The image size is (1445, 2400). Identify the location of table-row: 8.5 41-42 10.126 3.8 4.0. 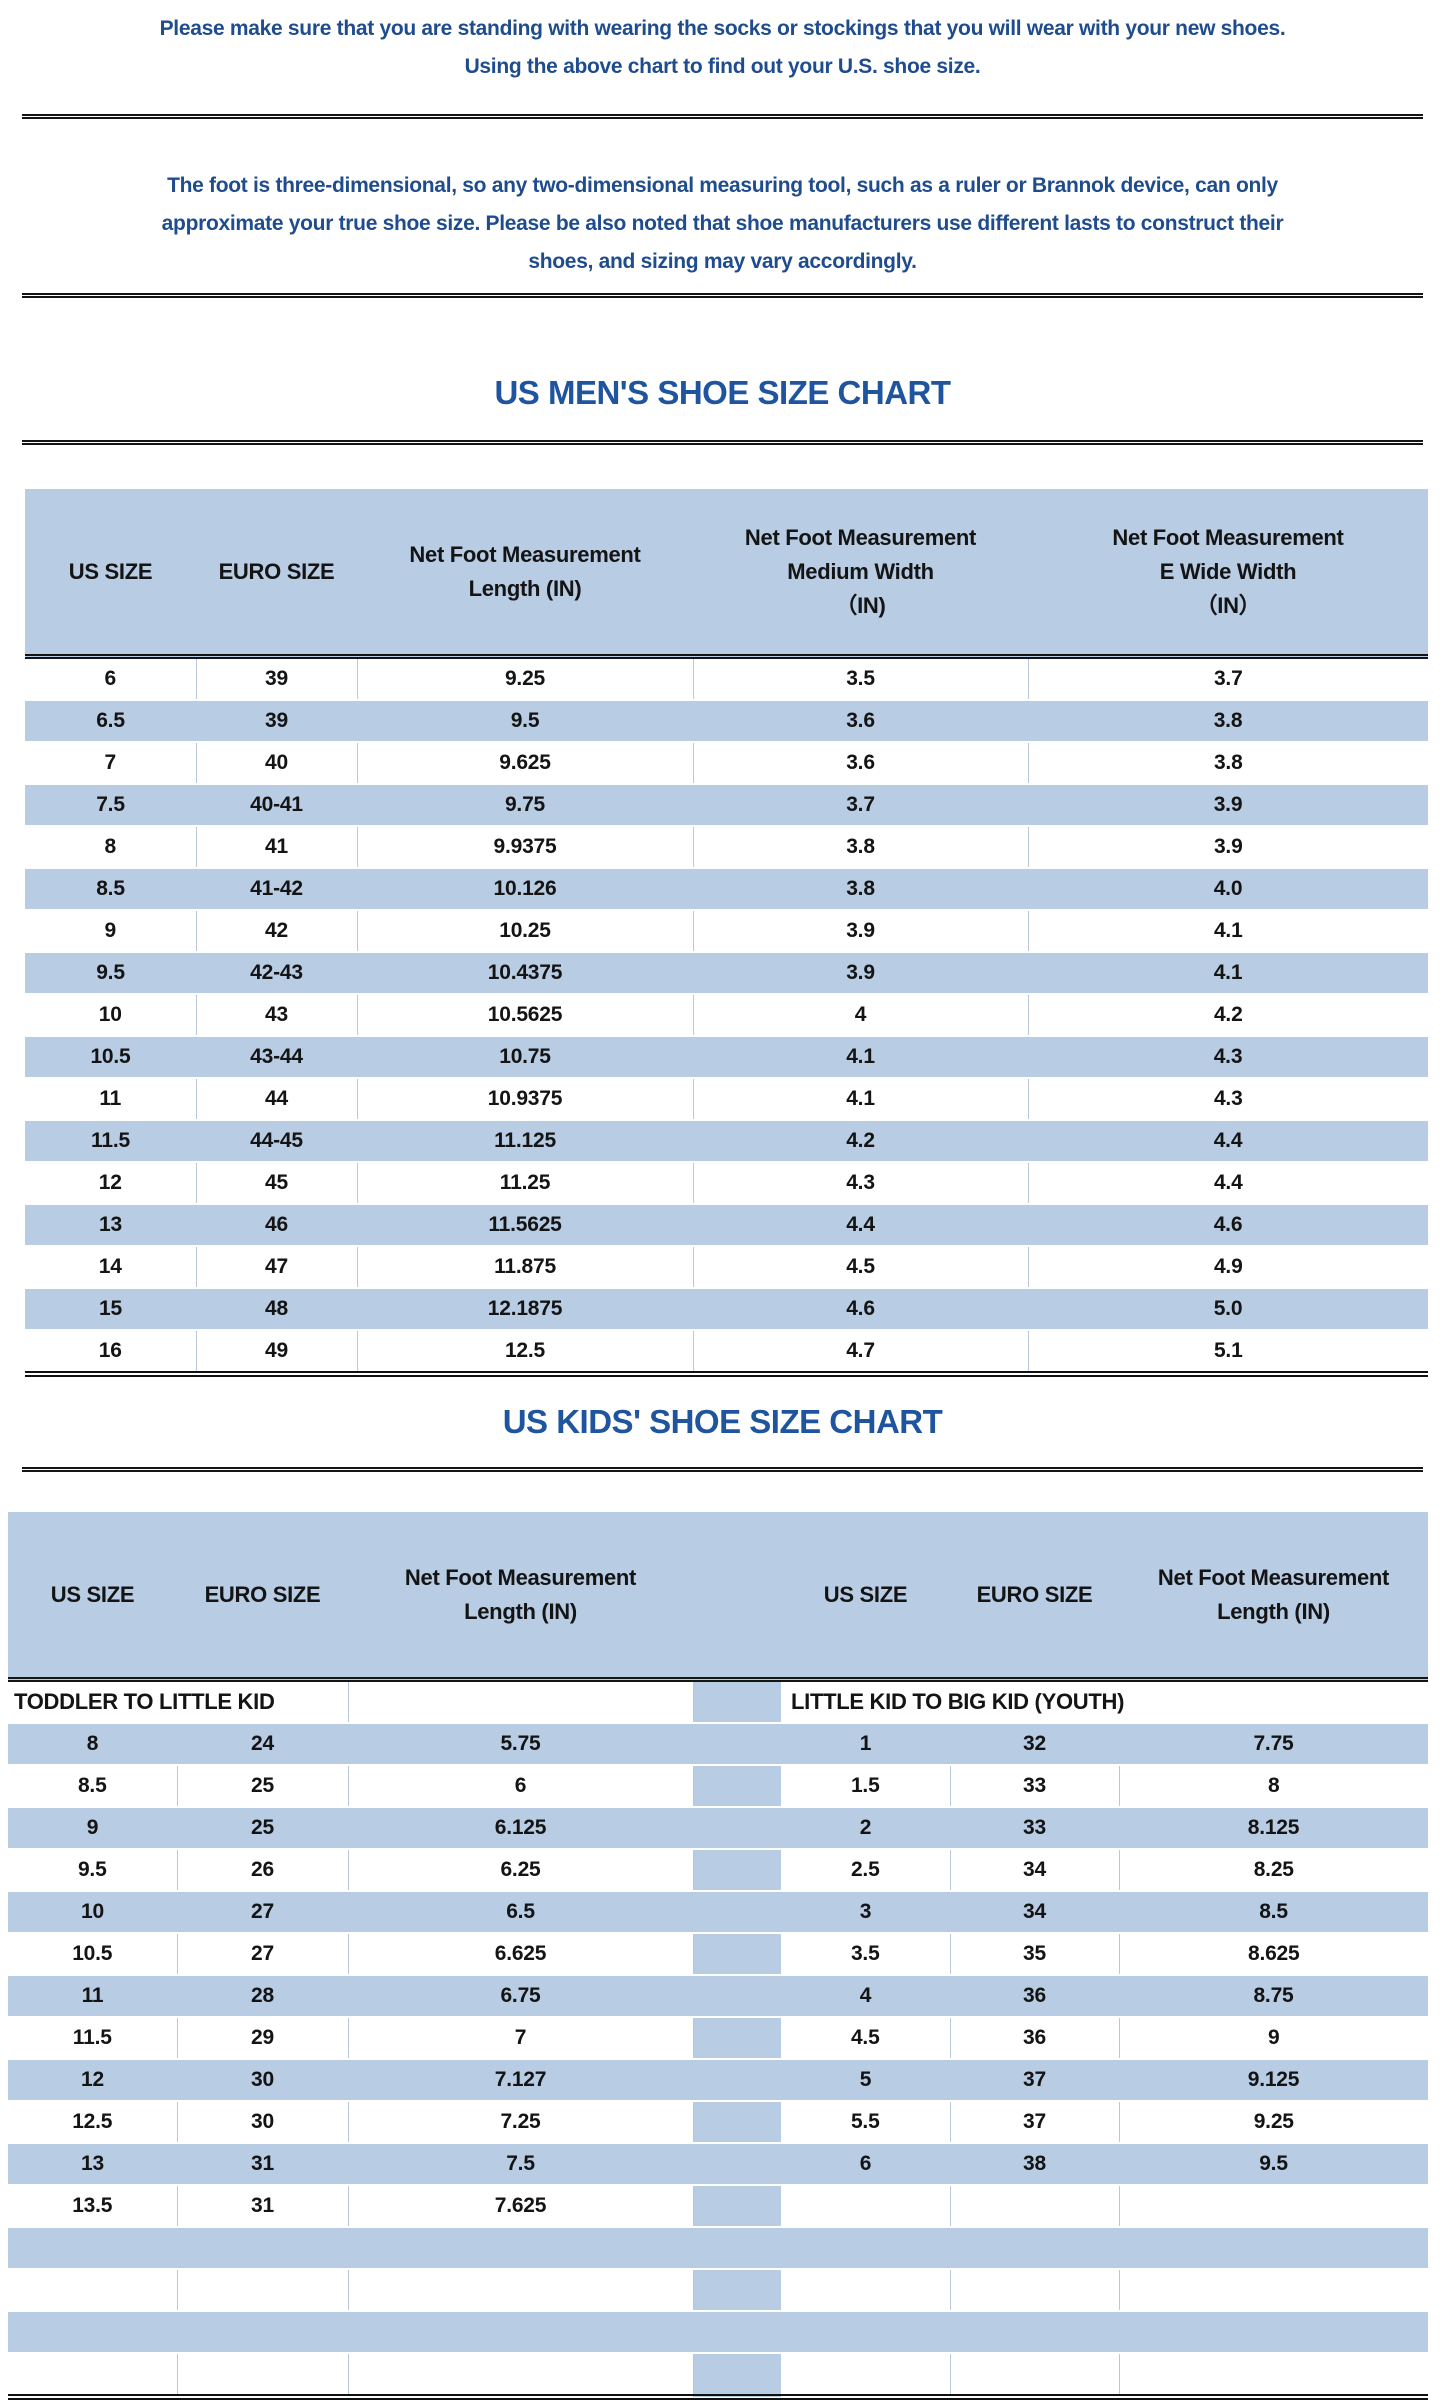
(726, 889).